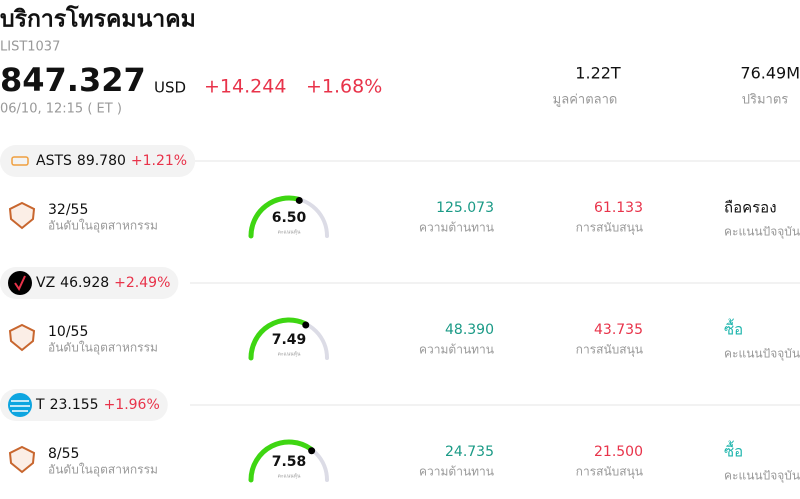 The width and height of the screenshot is (800, 499). What do you see at coordinates (40, 405) in the screenshot?
I see `peer-ticker: T` at bounding box center [40, 405].